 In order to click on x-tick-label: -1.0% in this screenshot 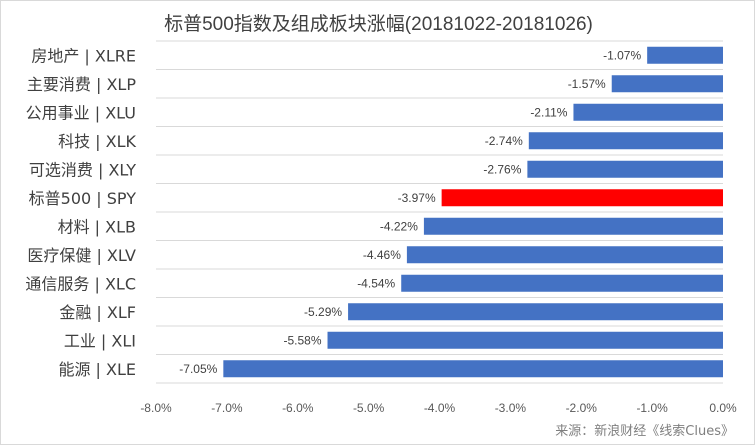, I will do `click(652, 408)`.